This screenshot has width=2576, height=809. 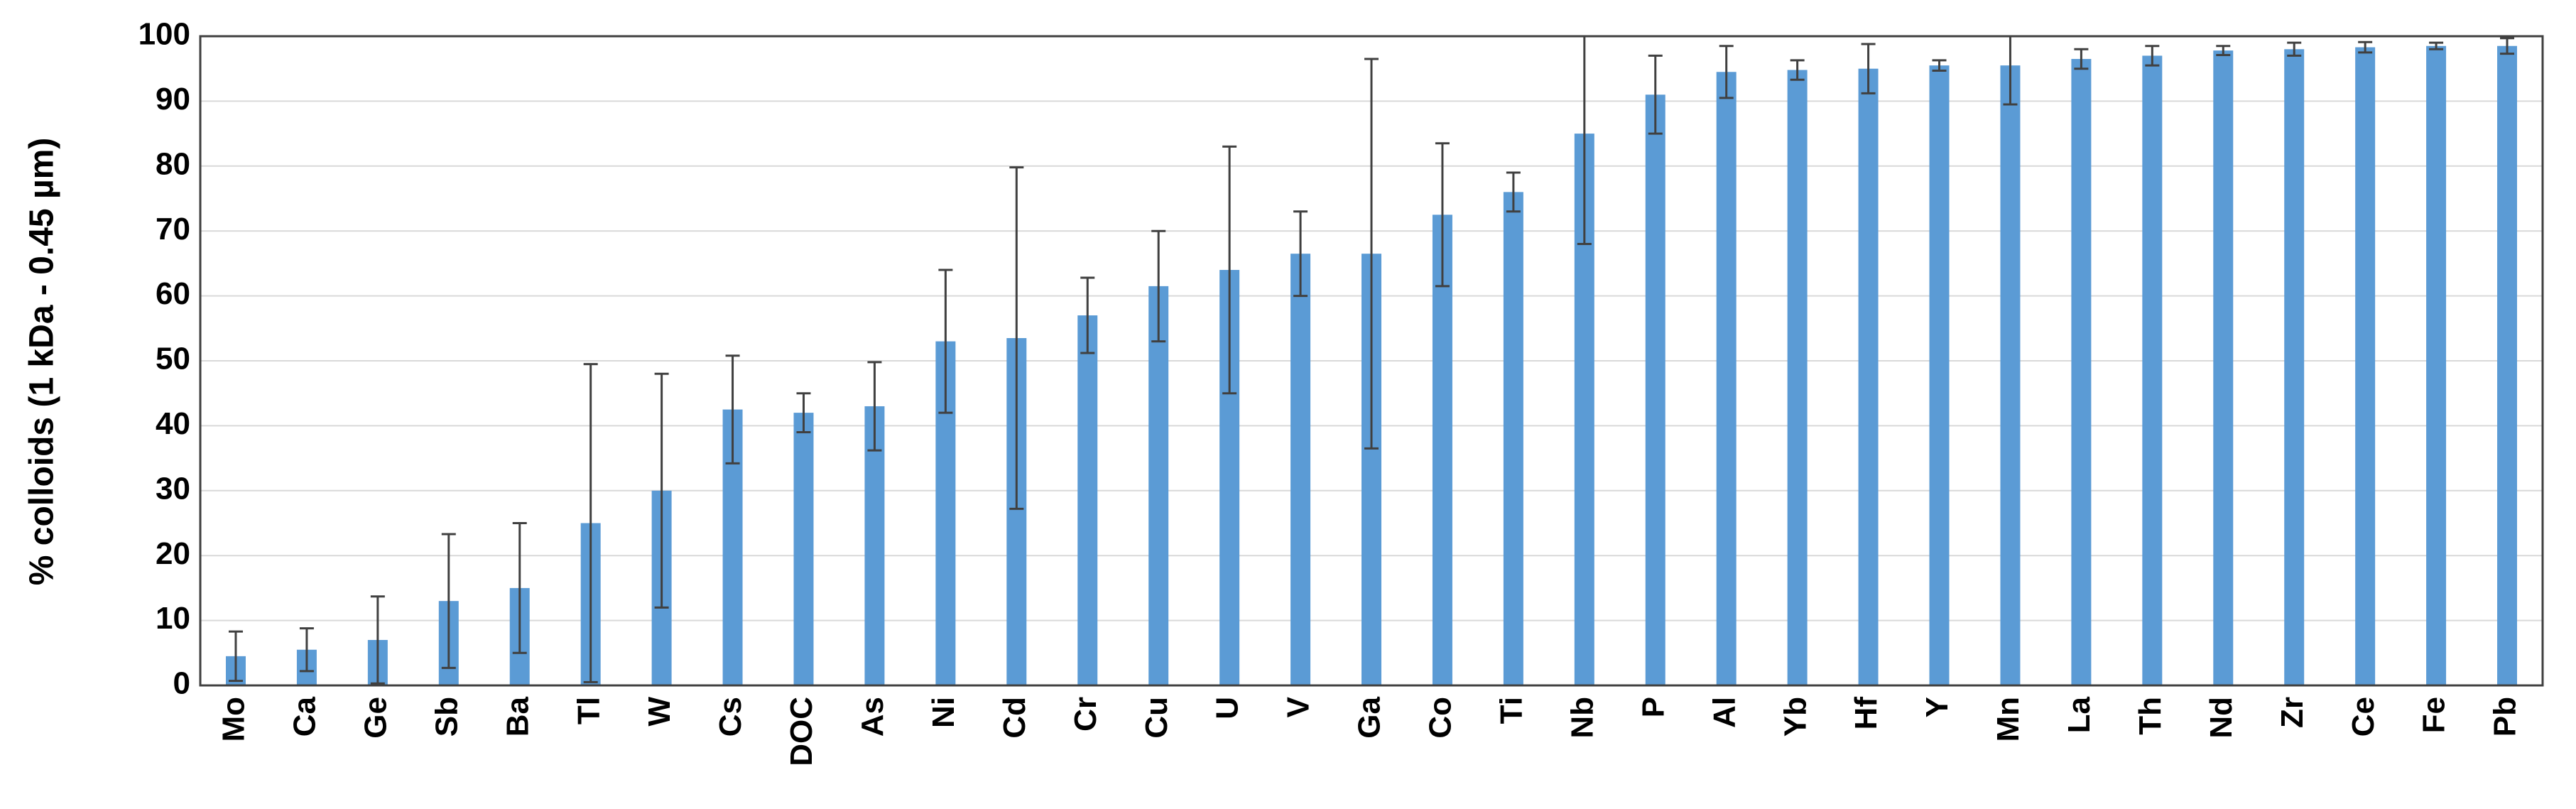 What do you see at coordinates (2292, 712) in the screenshot?
I see `x-tick-label: Zr` at bounding box center [2292, 712].